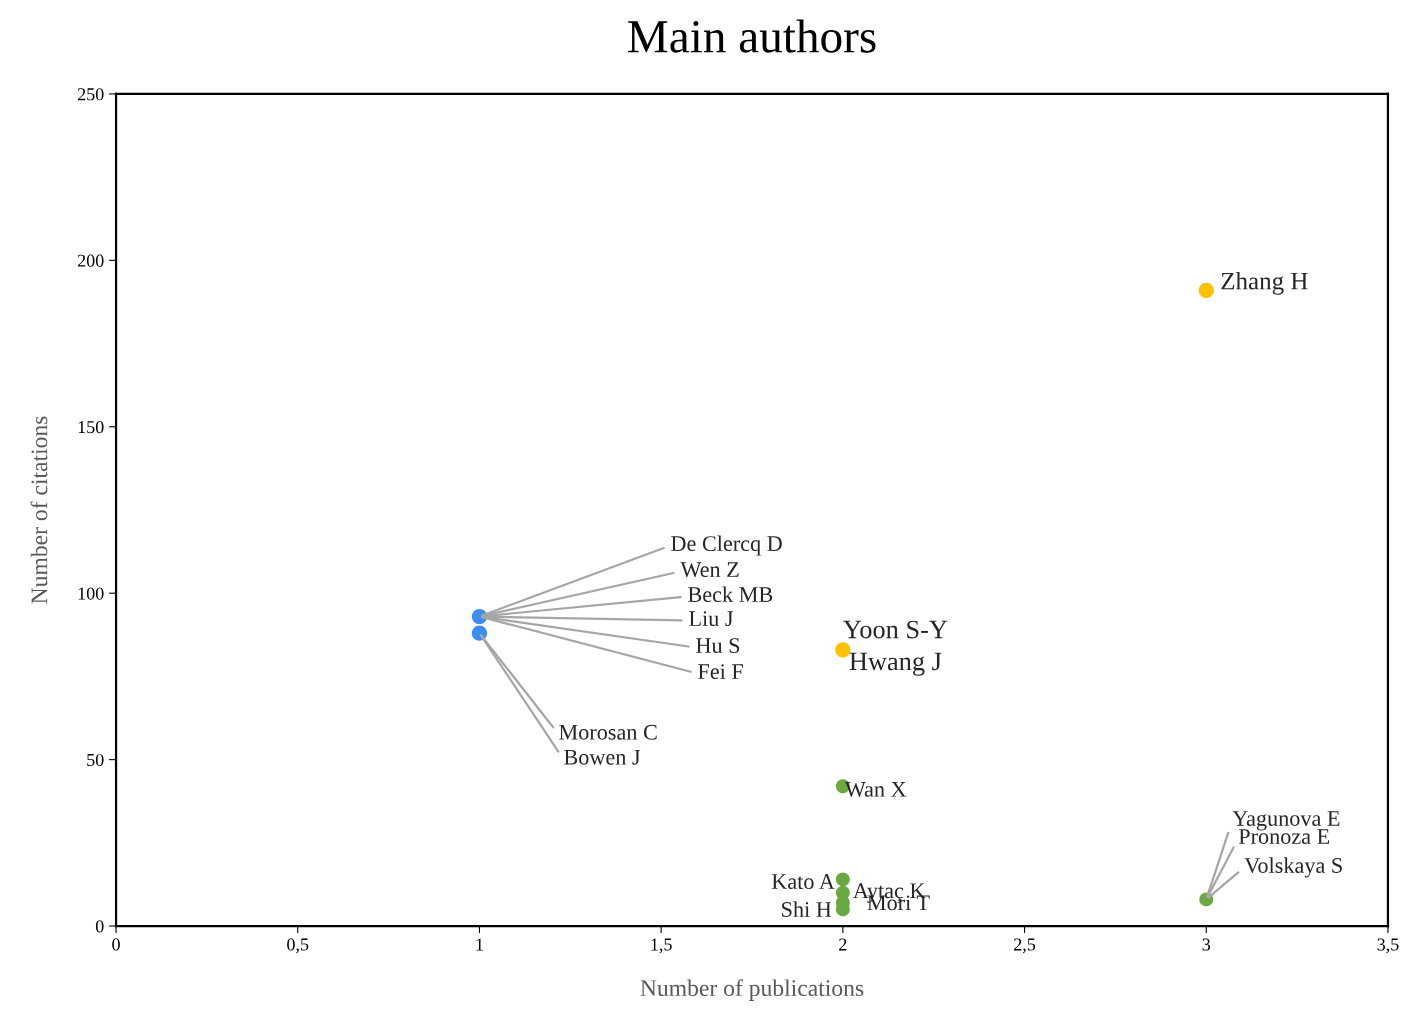  What do you see at coordinates (895, 664) in the screenshot?
I see `annotation: Hwang J` at bounding box center [895, 664].